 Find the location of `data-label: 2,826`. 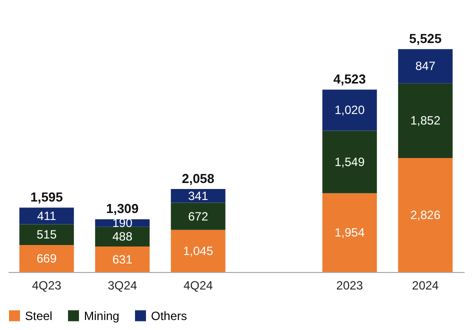

data-label: 2,826 is located at coordinates (425, 215).